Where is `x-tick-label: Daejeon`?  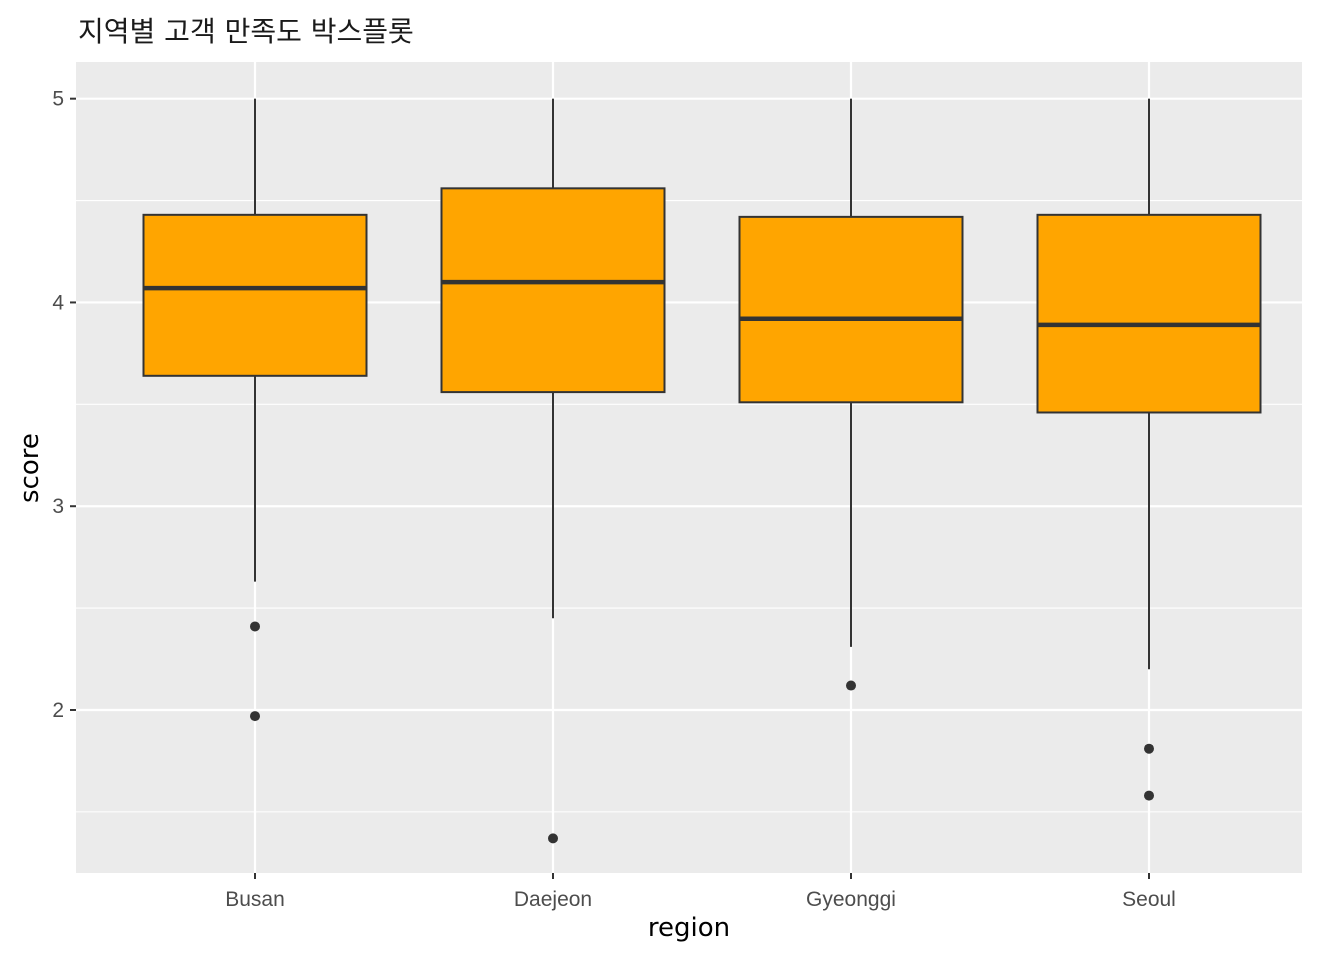
x-tick-label: Daejeon is located at coordinates (553, 899).